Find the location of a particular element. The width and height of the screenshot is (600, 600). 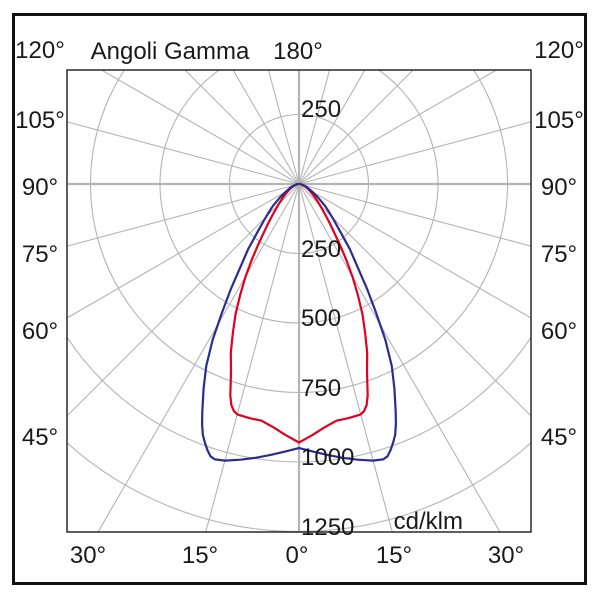

red-curve is located at coordinates (299, 313).